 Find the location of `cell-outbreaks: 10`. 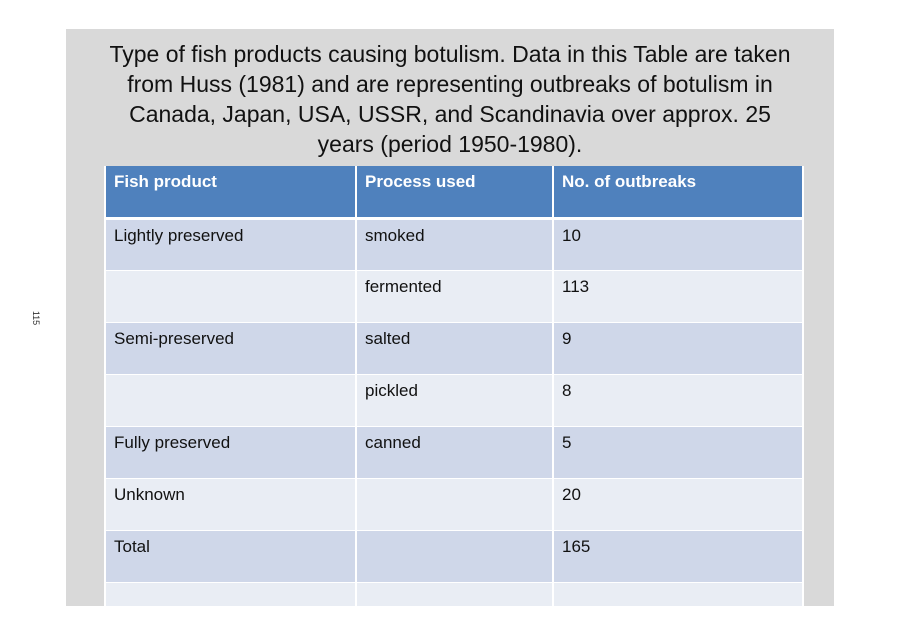

cell-outbreaks: 10 is located at coordinates (678, 244).